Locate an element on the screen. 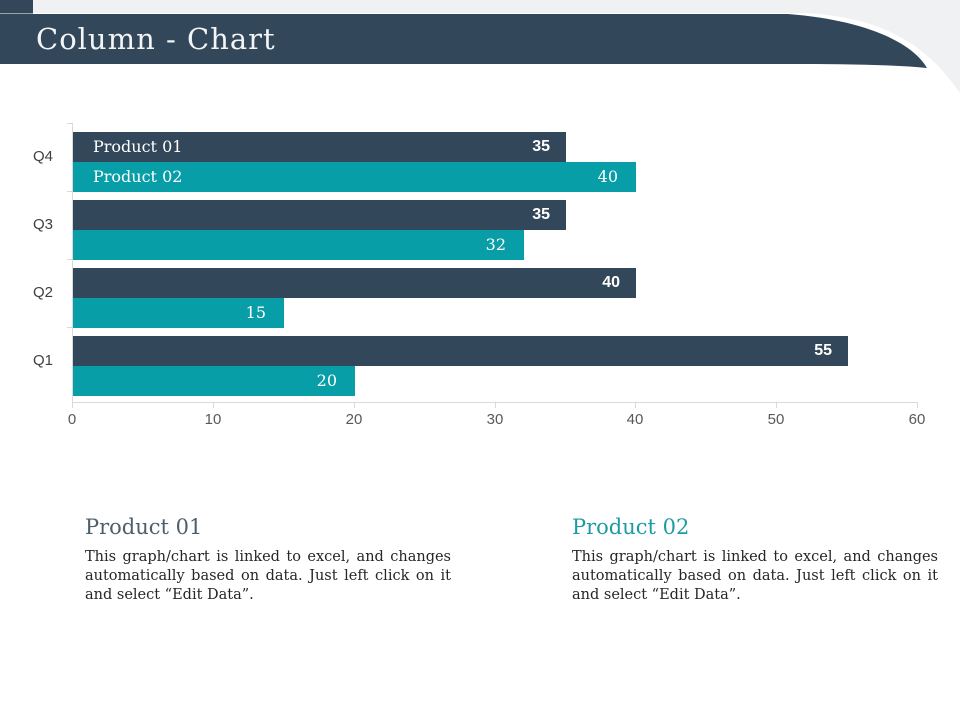 This screenshot has height=720, width=960. bar-q4-series-2: Product 02 40 is located at coordinates (354, 177).